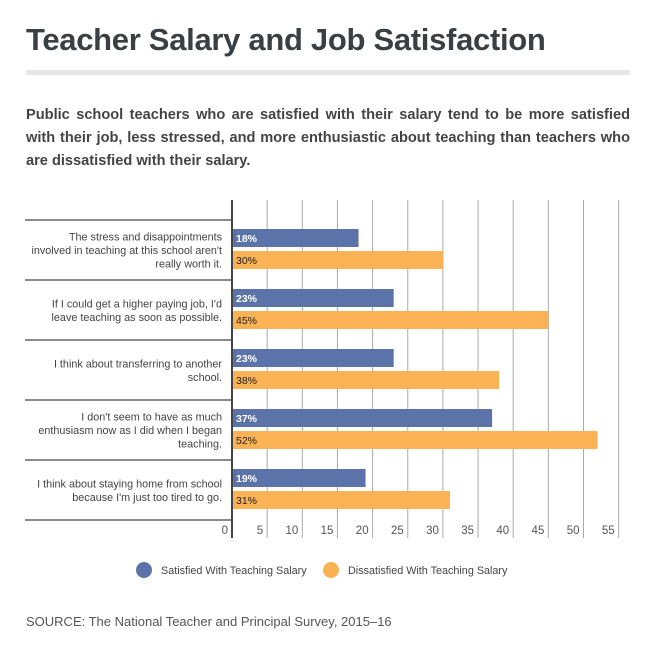 The height and width of the screenshot is (654, 662). Describe the element at coordinates (247, 239) in the screenshot. I see `data-label: 18%` at that location.